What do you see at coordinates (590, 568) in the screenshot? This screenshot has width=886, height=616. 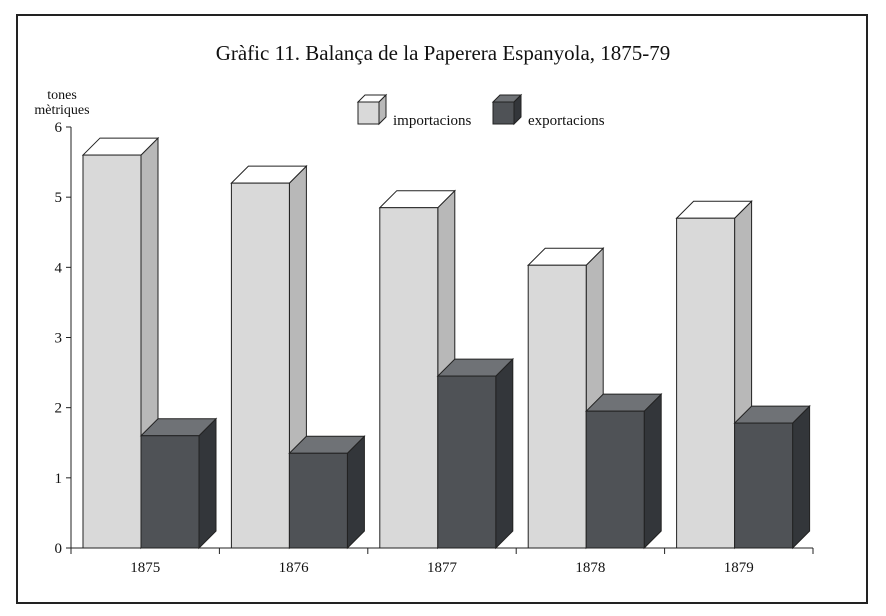 I see `x-tick-label: 1878` at bounding box center [590, 568].